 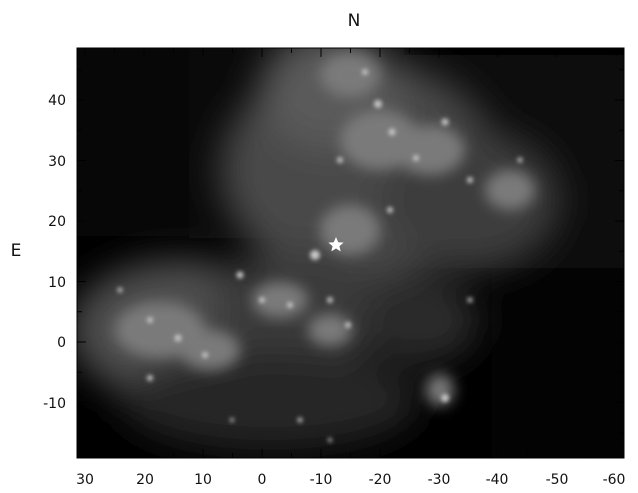 What do you see at coordinates (439, 480) in the screenshot?
I see `x-tick-label: -30` at bounding box center [439, 480].